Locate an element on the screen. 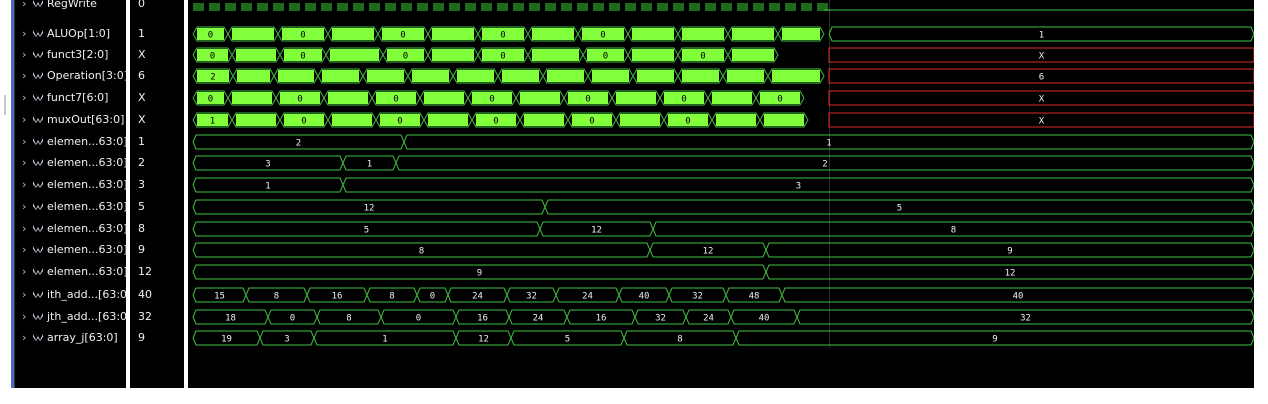  wave-value-label: 3 is located at coordinates (286, 340).